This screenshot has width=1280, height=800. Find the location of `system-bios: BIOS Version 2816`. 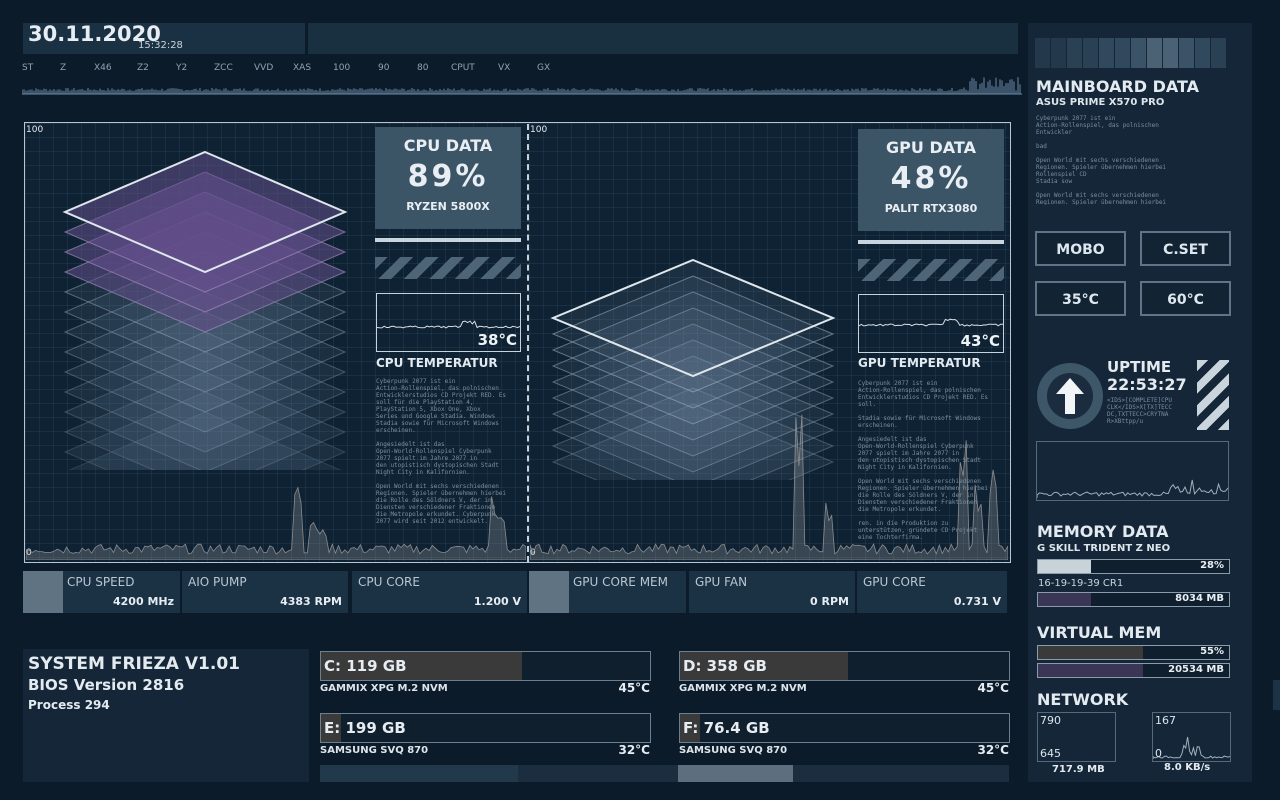

system-bios: BIOS Version 2816 is located at coordinates (106, 685).